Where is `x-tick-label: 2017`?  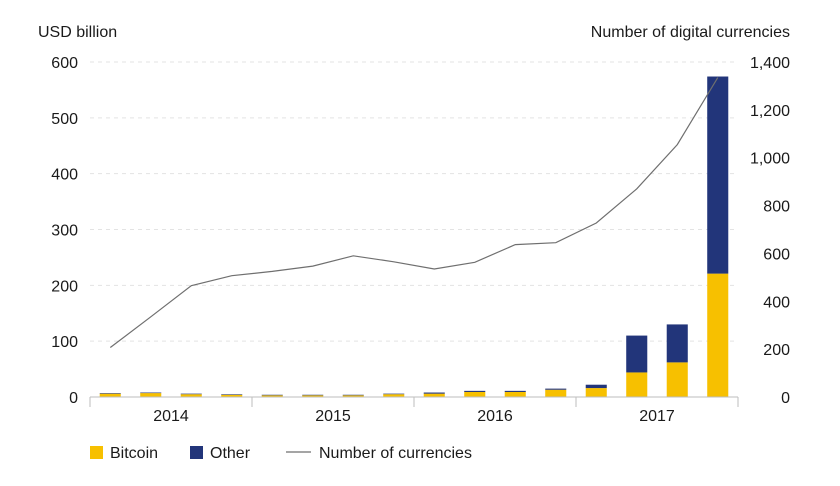 x-tick-label: 2017 is located at coordinates (657, 416).